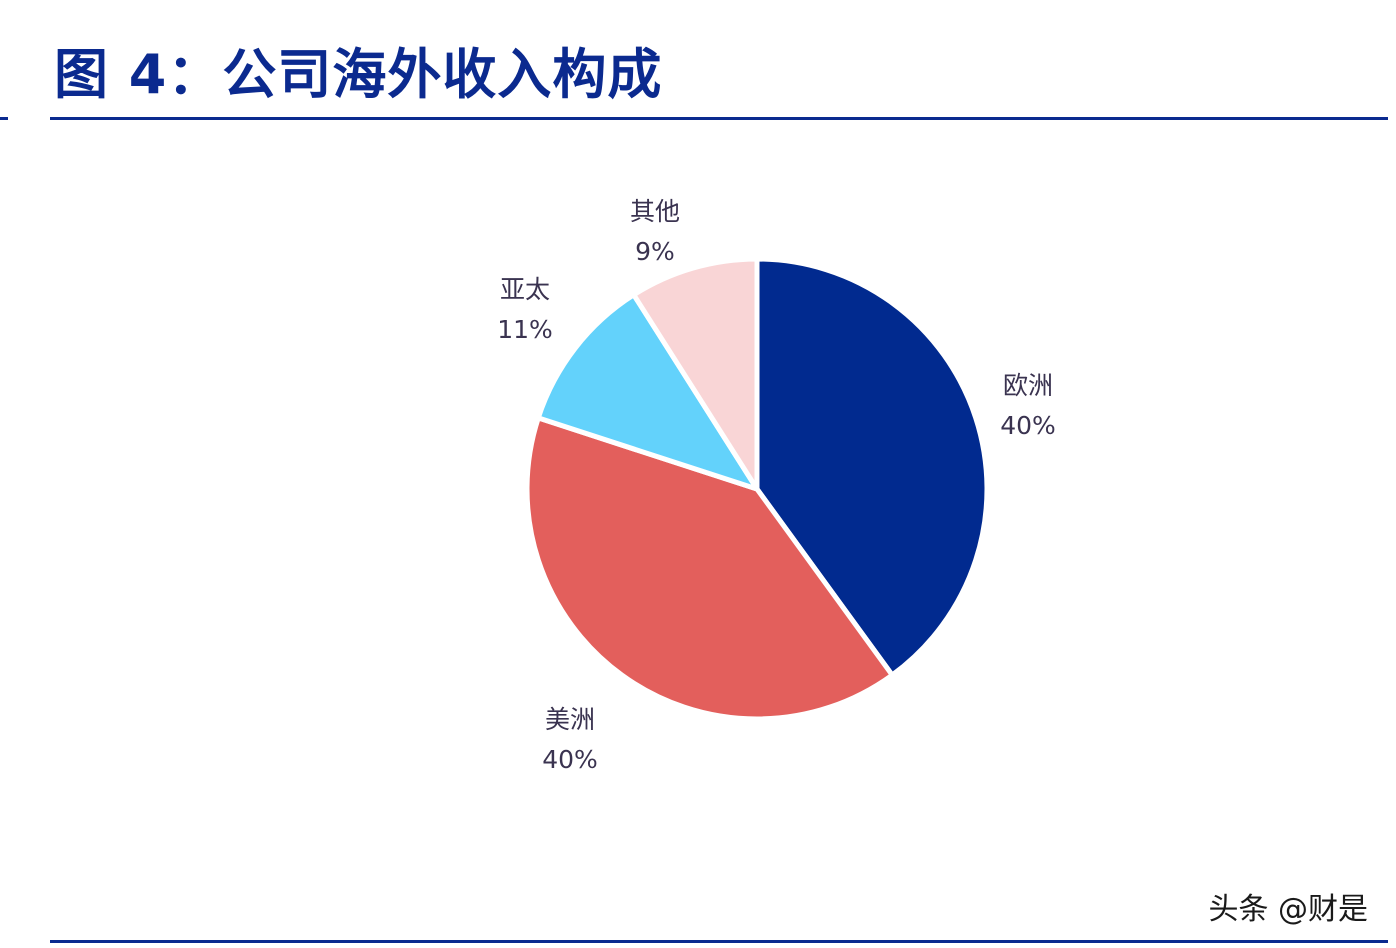 The height and width of the screenshot is (948, 1396). Describe the element at coordinates (1288, 909) in the screenshot. I see `watermark-text: 头条 @财是` at that location.